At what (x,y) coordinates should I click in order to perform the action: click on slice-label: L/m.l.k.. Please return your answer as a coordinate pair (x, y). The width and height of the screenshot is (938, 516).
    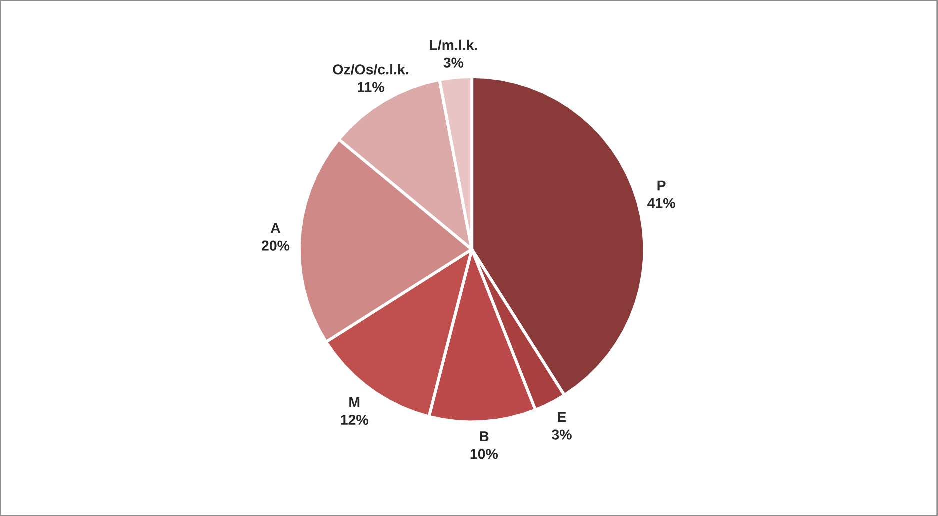
    Looking at the image, I should click on (454, 45).